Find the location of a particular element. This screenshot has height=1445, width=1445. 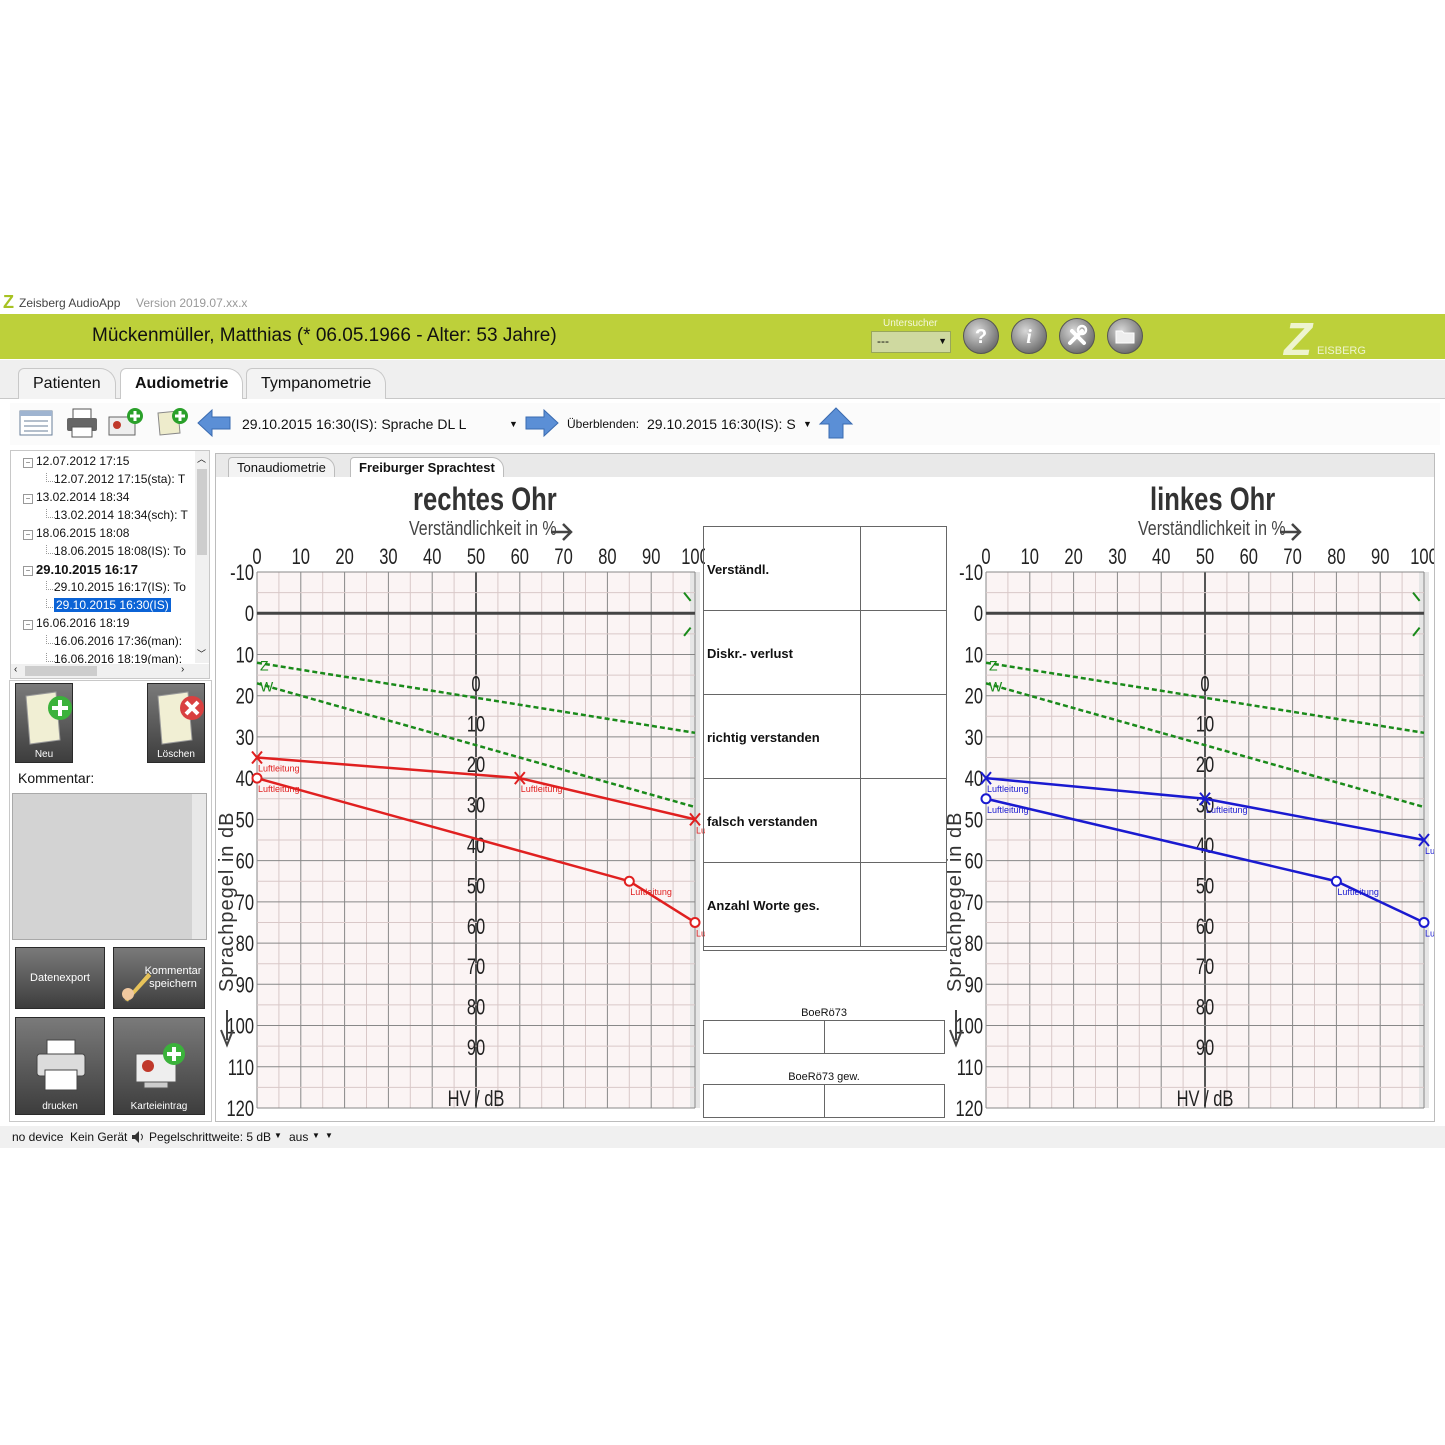

left-ear-xlabel: Verständlichkeit in % is located at coordinates (1212, 529).